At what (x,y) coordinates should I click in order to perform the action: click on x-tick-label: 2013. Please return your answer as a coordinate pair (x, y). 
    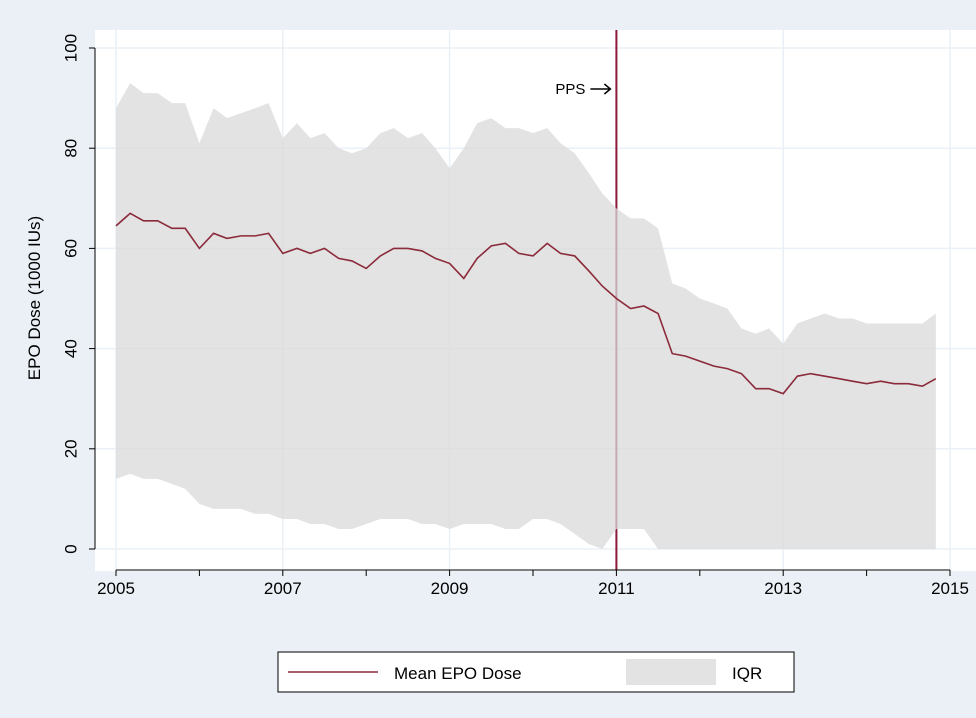
    Looking at the image, I should click on (783, 588).